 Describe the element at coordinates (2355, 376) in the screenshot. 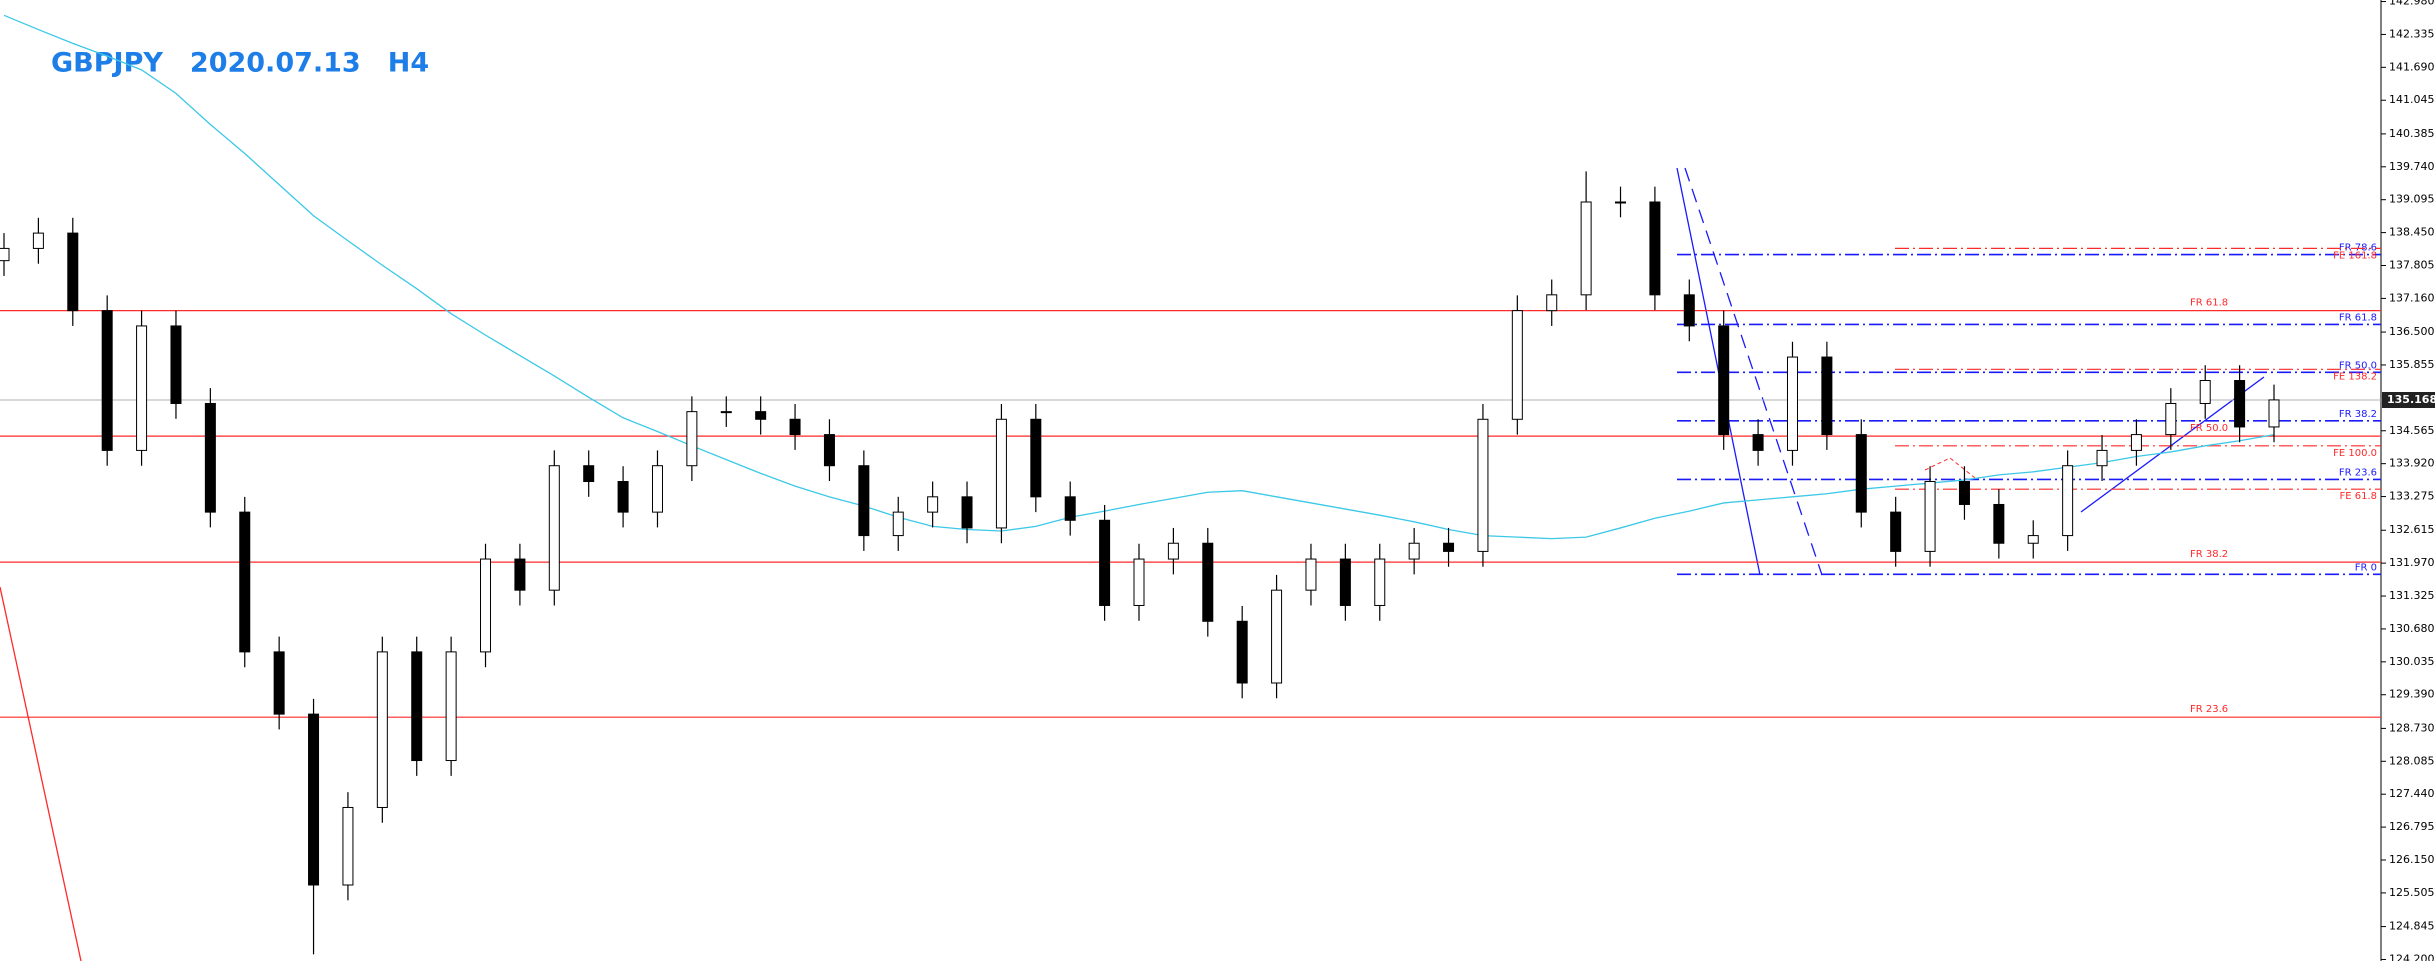

I see `level-label: FE 138.2` at that location.